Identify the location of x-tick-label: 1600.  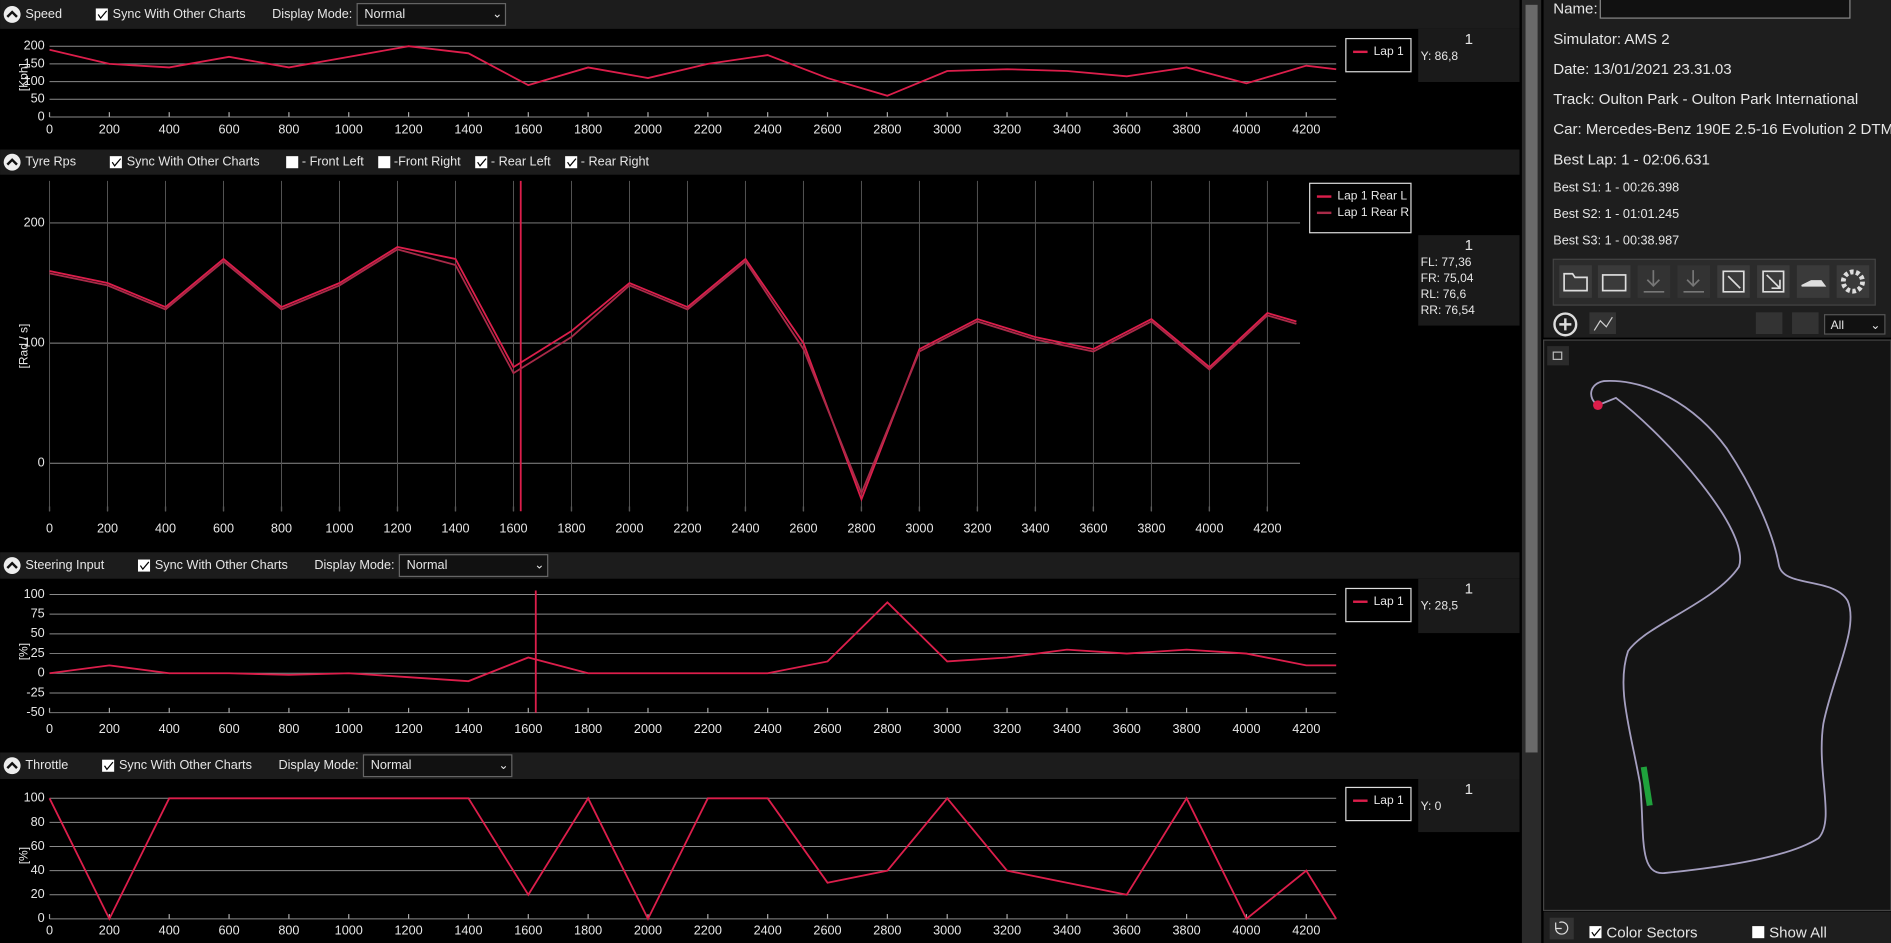
(528, 930).